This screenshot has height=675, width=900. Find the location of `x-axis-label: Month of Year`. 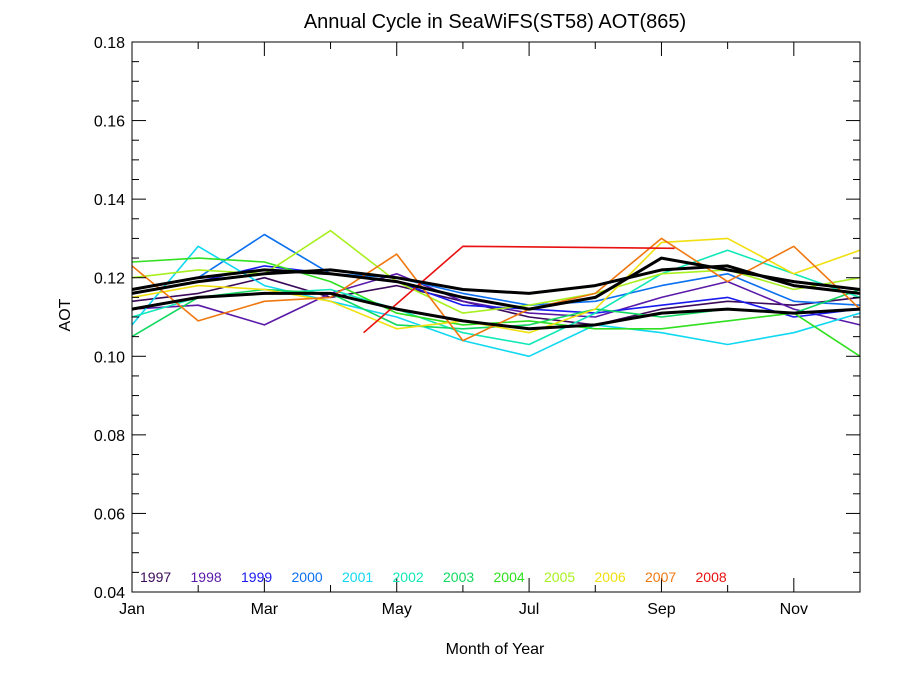

x-axis-label: Month of Year is located at coordinates (495, 649).